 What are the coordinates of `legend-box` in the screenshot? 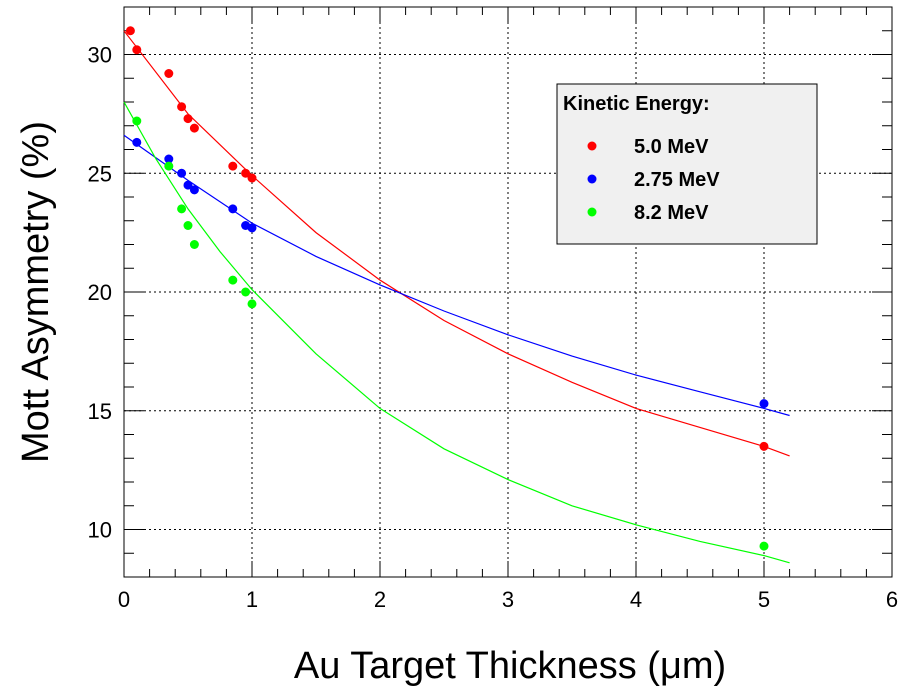 It's located at (687, 164).